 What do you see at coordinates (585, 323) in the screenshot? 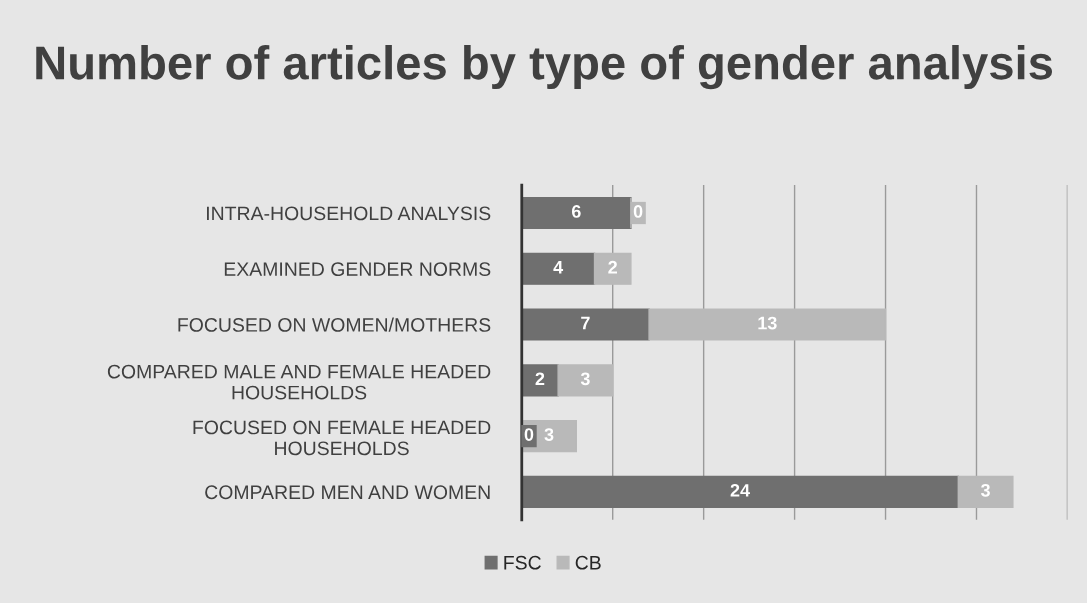
I see `data-label: 7` at bounding box center [585, 323].